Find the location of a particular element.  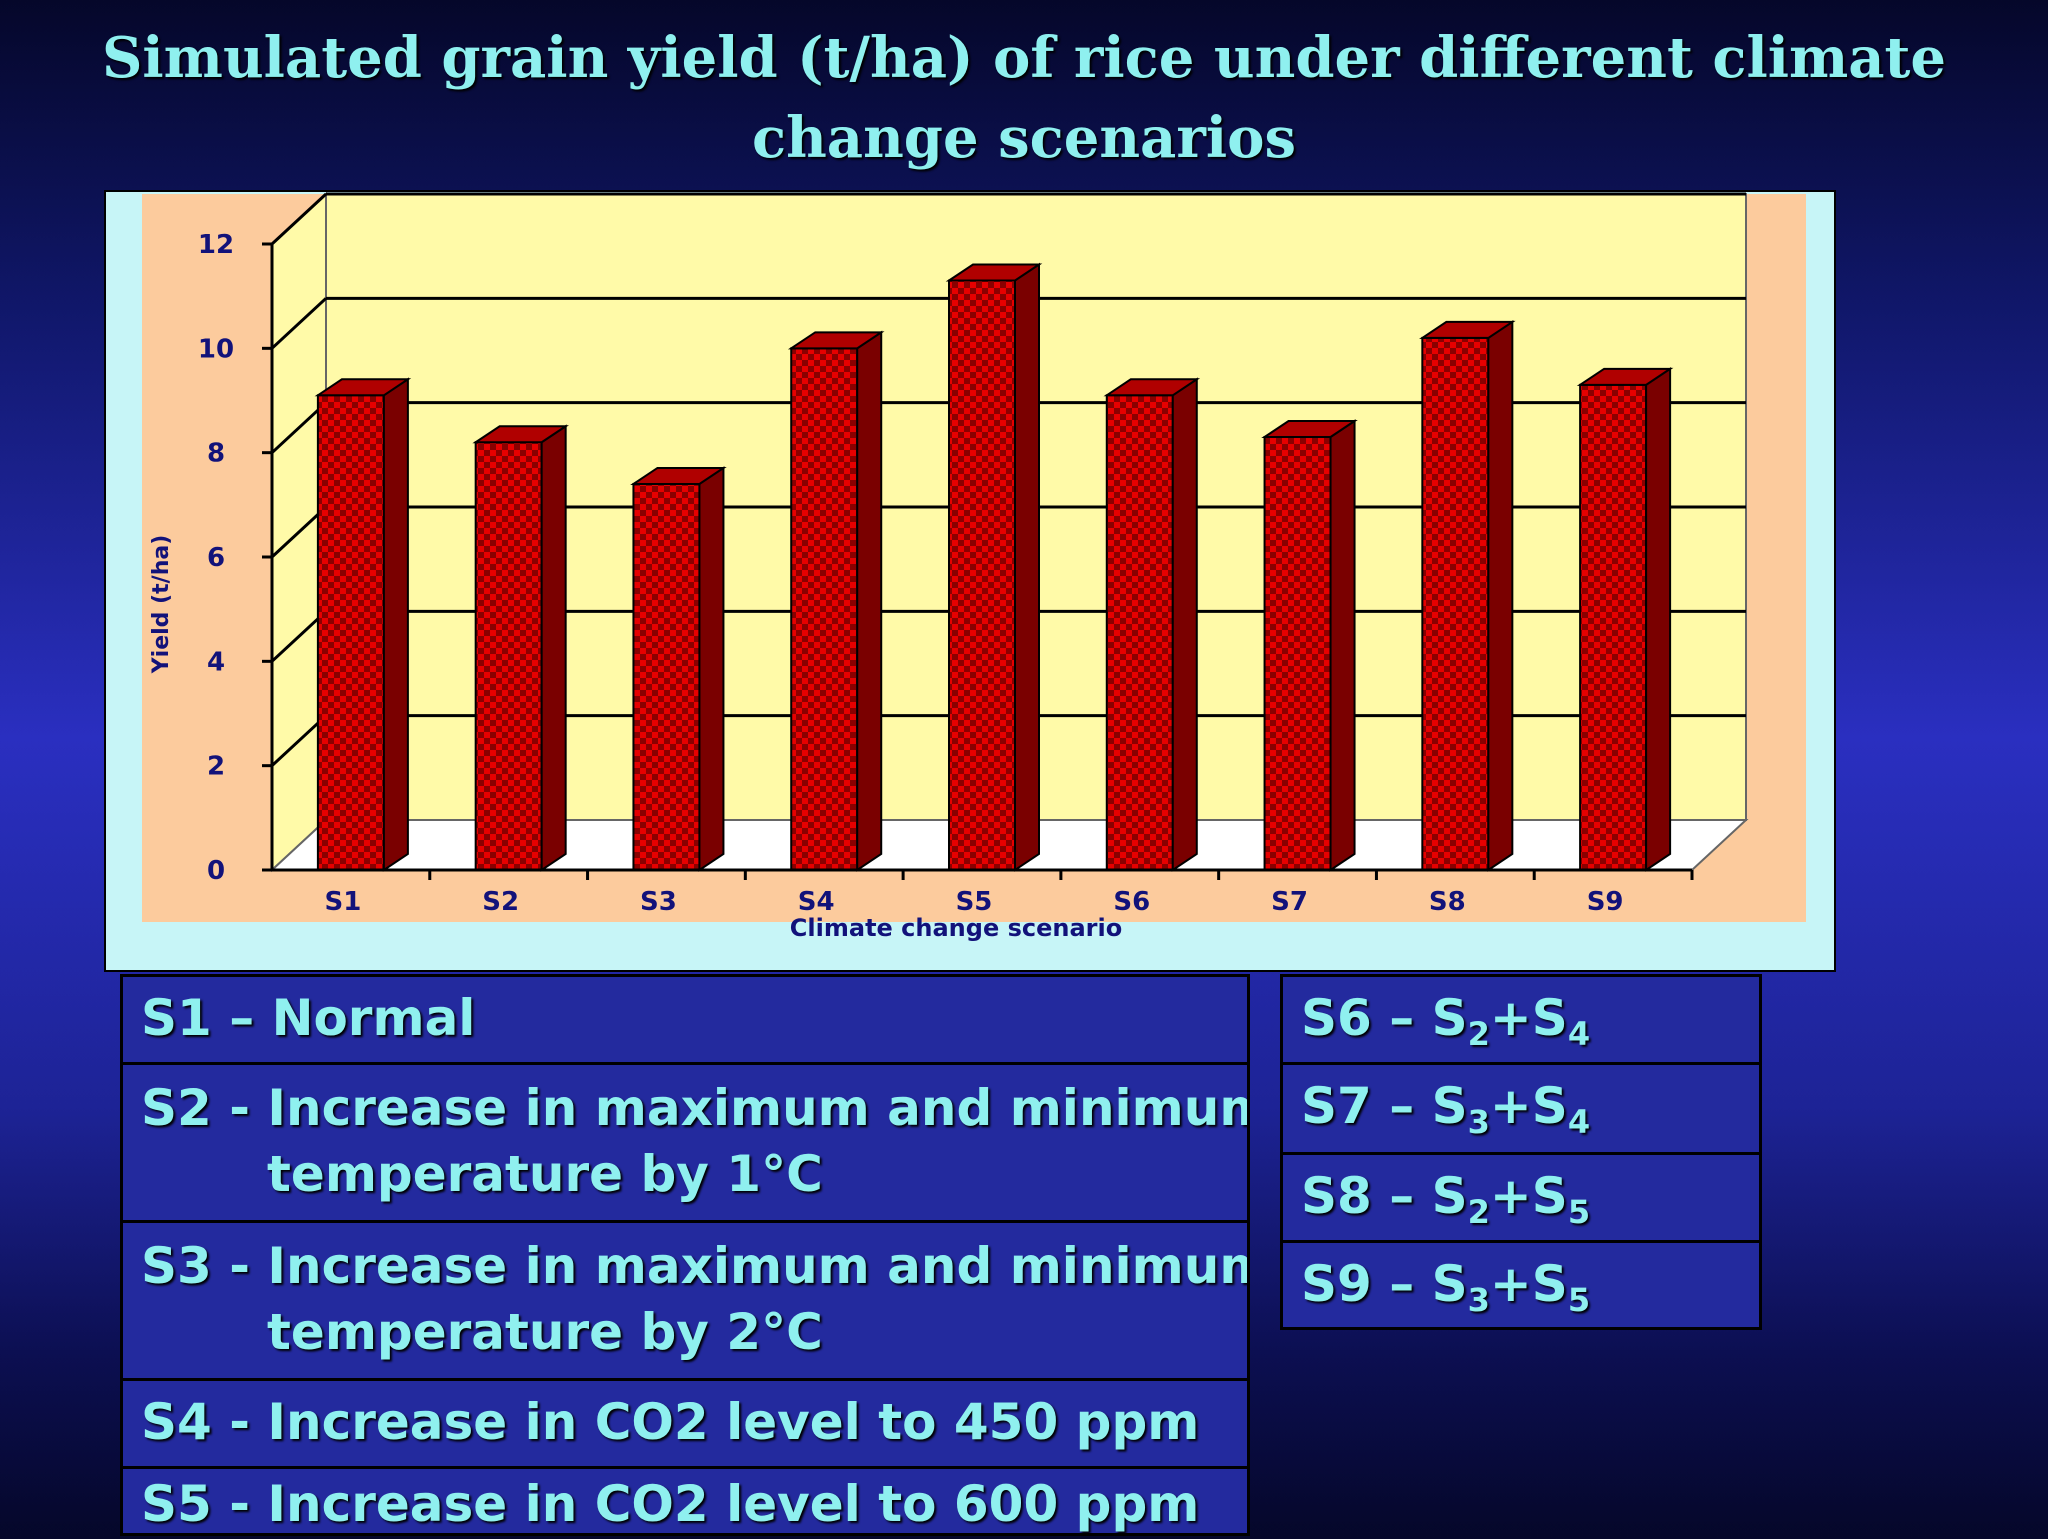

y-tick-label: 8 is located at coordinates (216, 454).